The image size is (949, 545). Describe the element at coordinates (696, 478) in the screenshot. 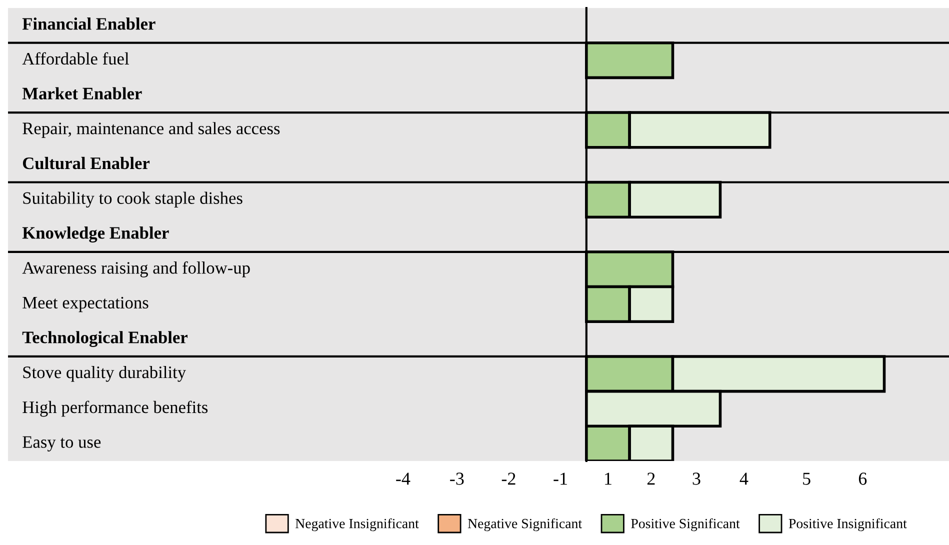

I see `x-tick-label: 3` at that location.